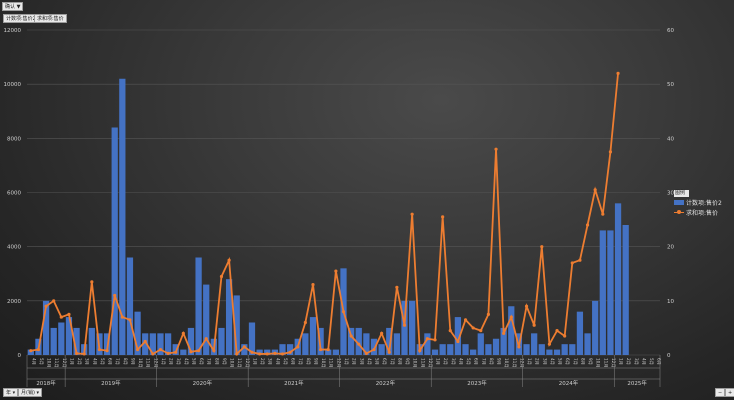  Describe the element at coordinates (50, 18) in the screenshot. I see `value-field-button-2: 求和项:售价` at that location.